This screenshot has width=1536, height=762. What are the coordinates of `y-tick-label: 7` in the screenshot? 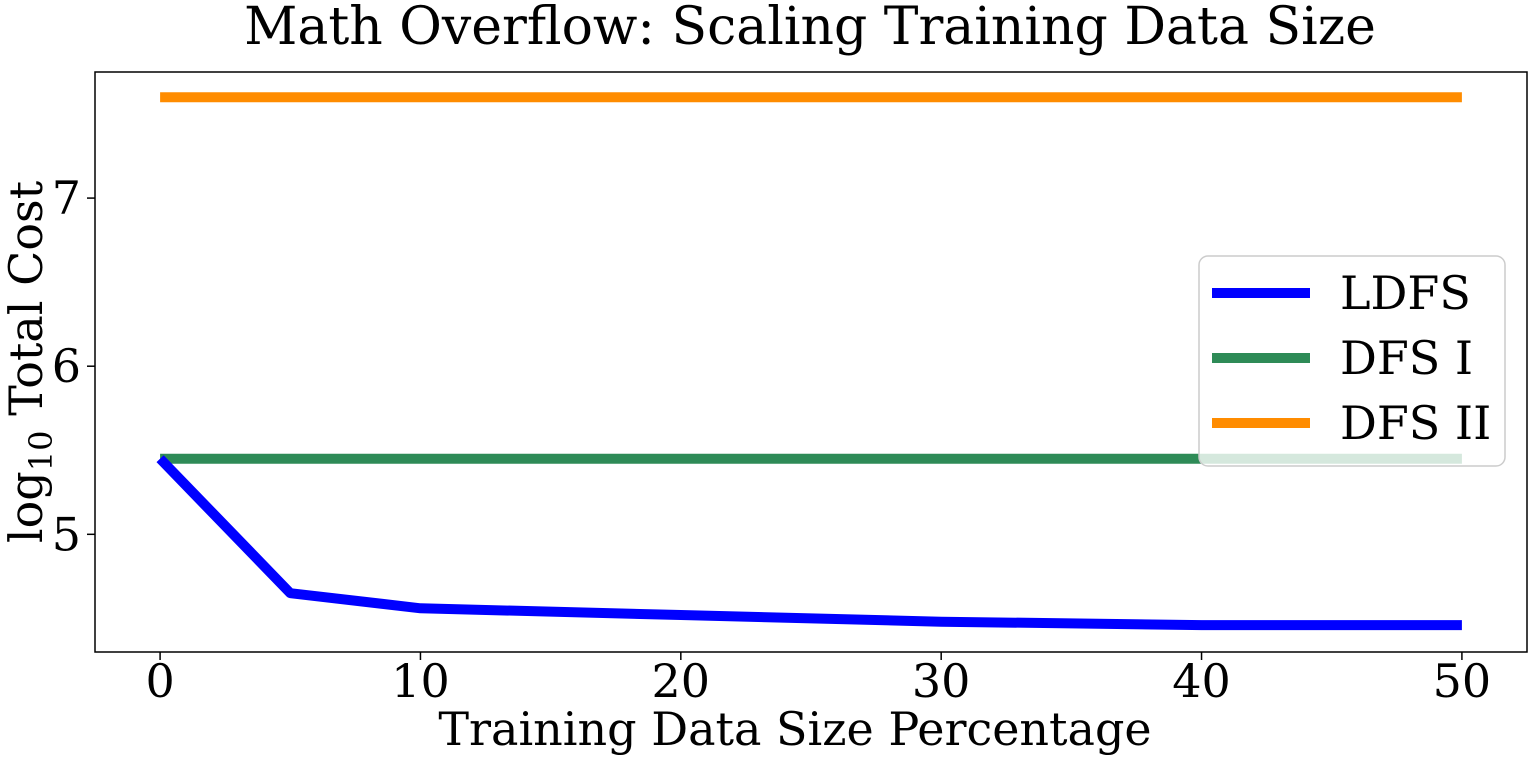 It's located at (66, 198).